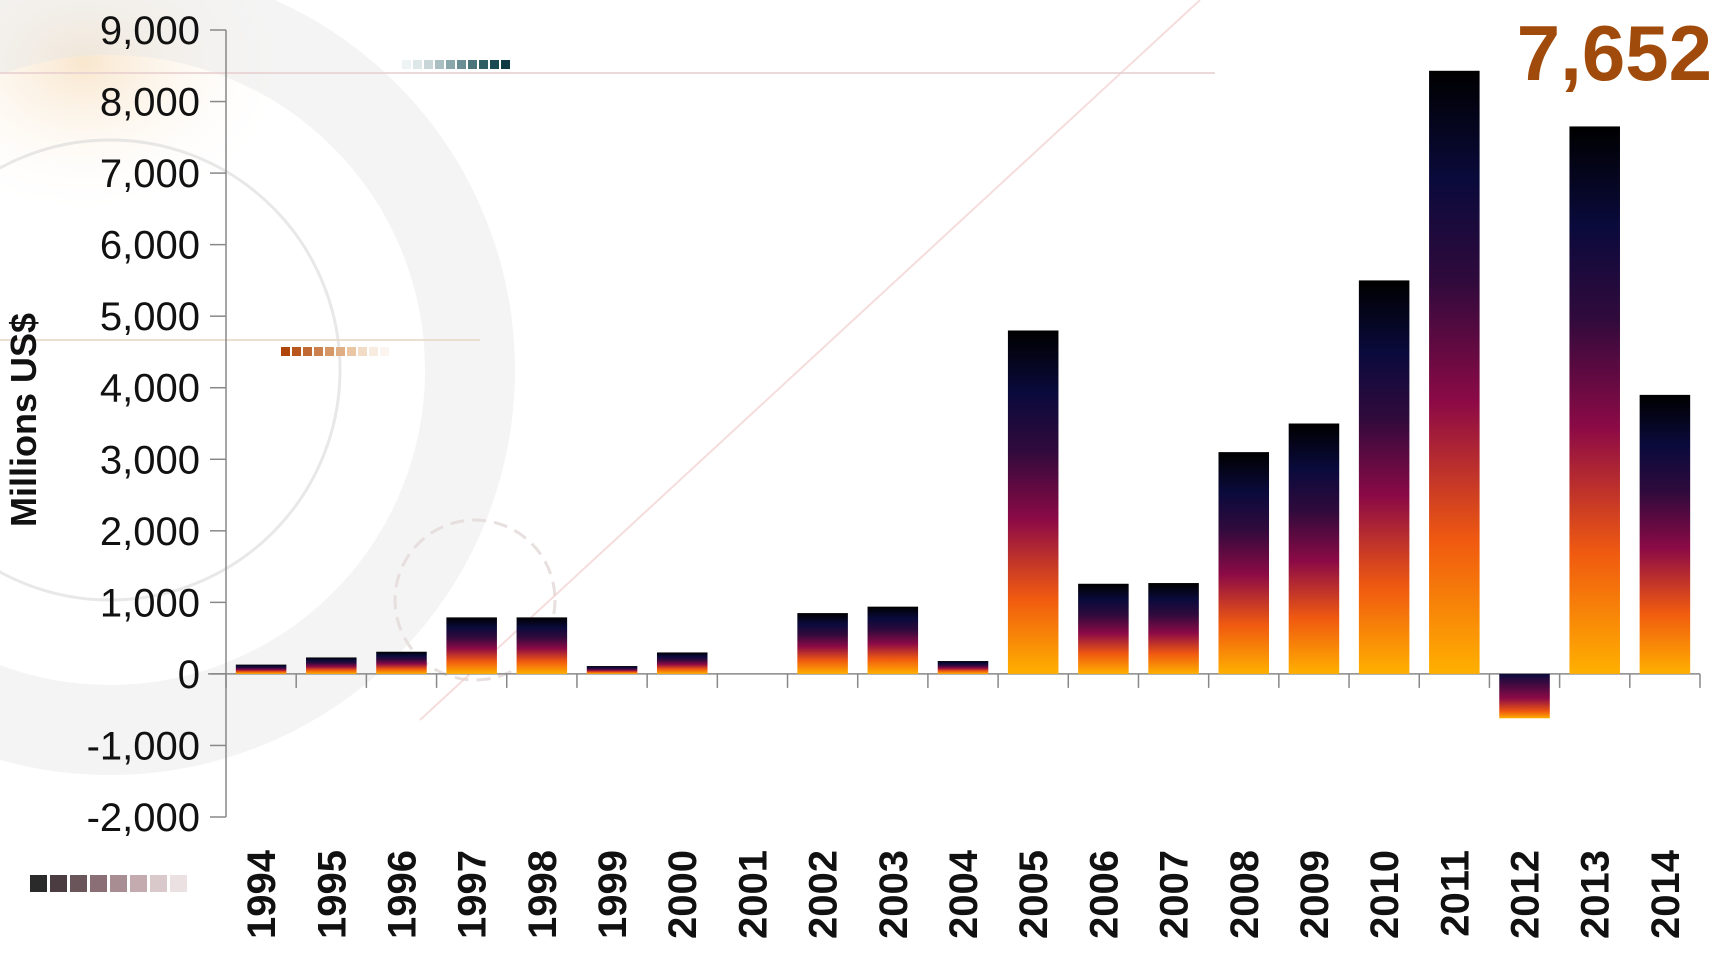 This screenshot has width=1717, height=953. Describe the element at coordinates (456, 64) in the screenshot. I see `decorative-swatch-teal` at that location.